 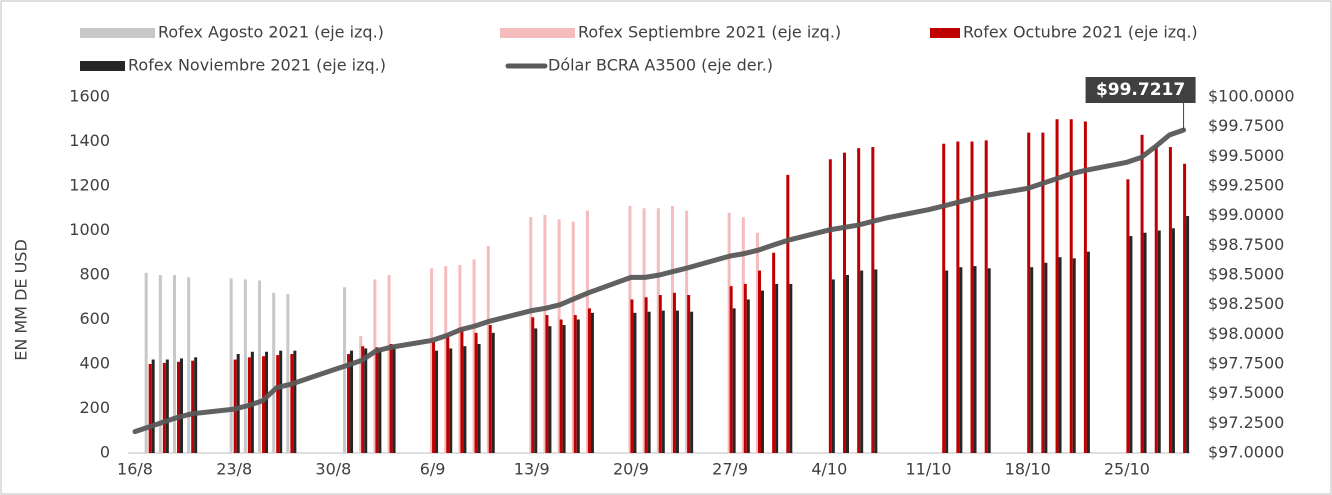 What do you see at coordinates (709, 32) in the screenshot?
I see `legend-label: Rofex Septiembre 2021 (eje izq.)` at bounding box center [709, 32].